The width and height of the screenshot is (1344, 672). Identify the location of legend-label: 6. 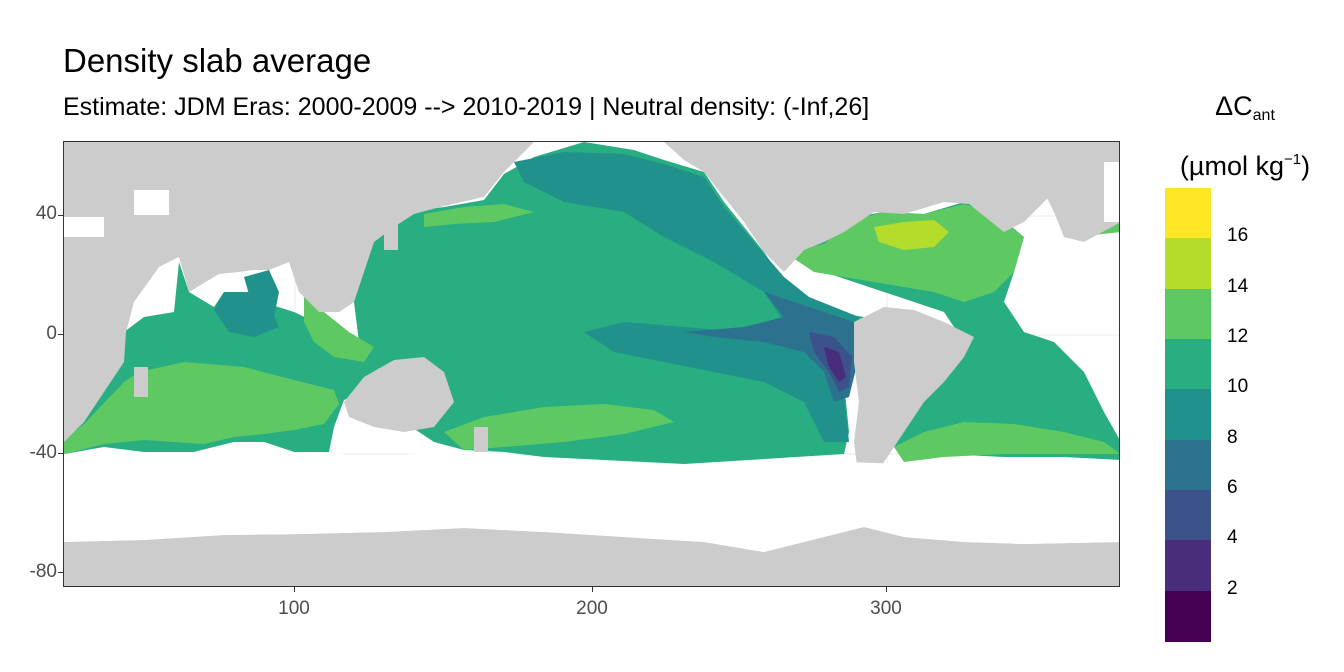
(1232, 487).